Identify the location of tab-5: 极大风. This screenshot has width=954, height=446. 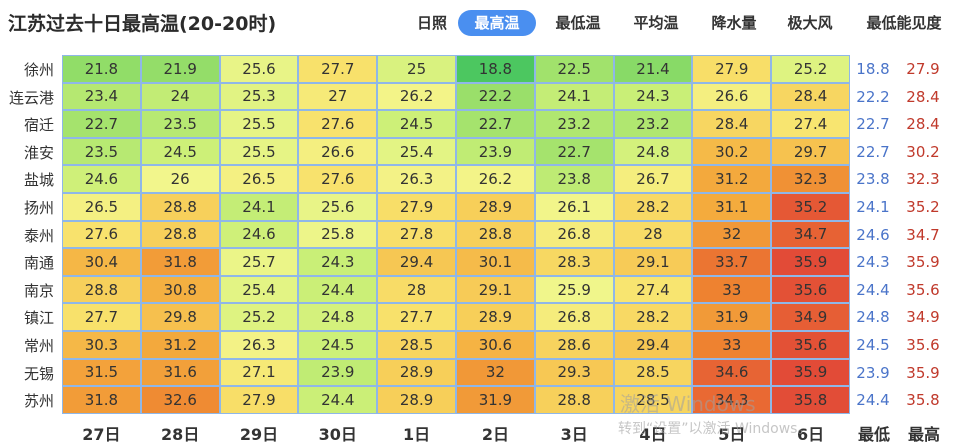
(810, 23).